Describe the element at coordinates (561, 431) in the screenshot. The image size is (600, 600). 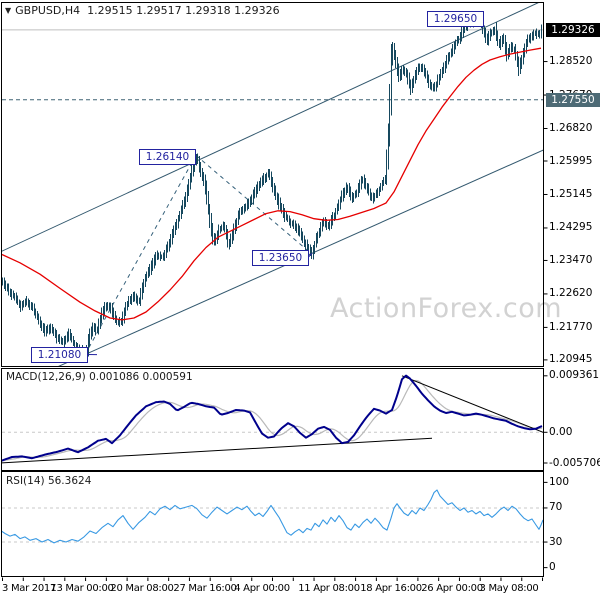
I see `macd-axis-label: 0.00` at that location.